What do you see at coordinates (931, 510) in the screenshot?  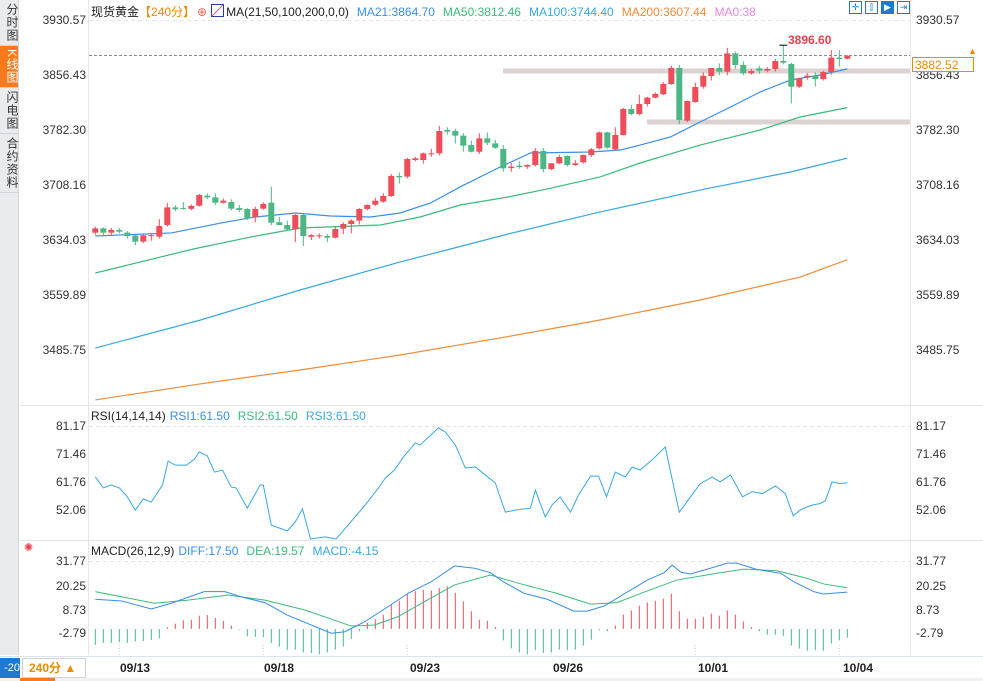 I see `rsi-tick: 52.06` at bounding box center [931, 510].